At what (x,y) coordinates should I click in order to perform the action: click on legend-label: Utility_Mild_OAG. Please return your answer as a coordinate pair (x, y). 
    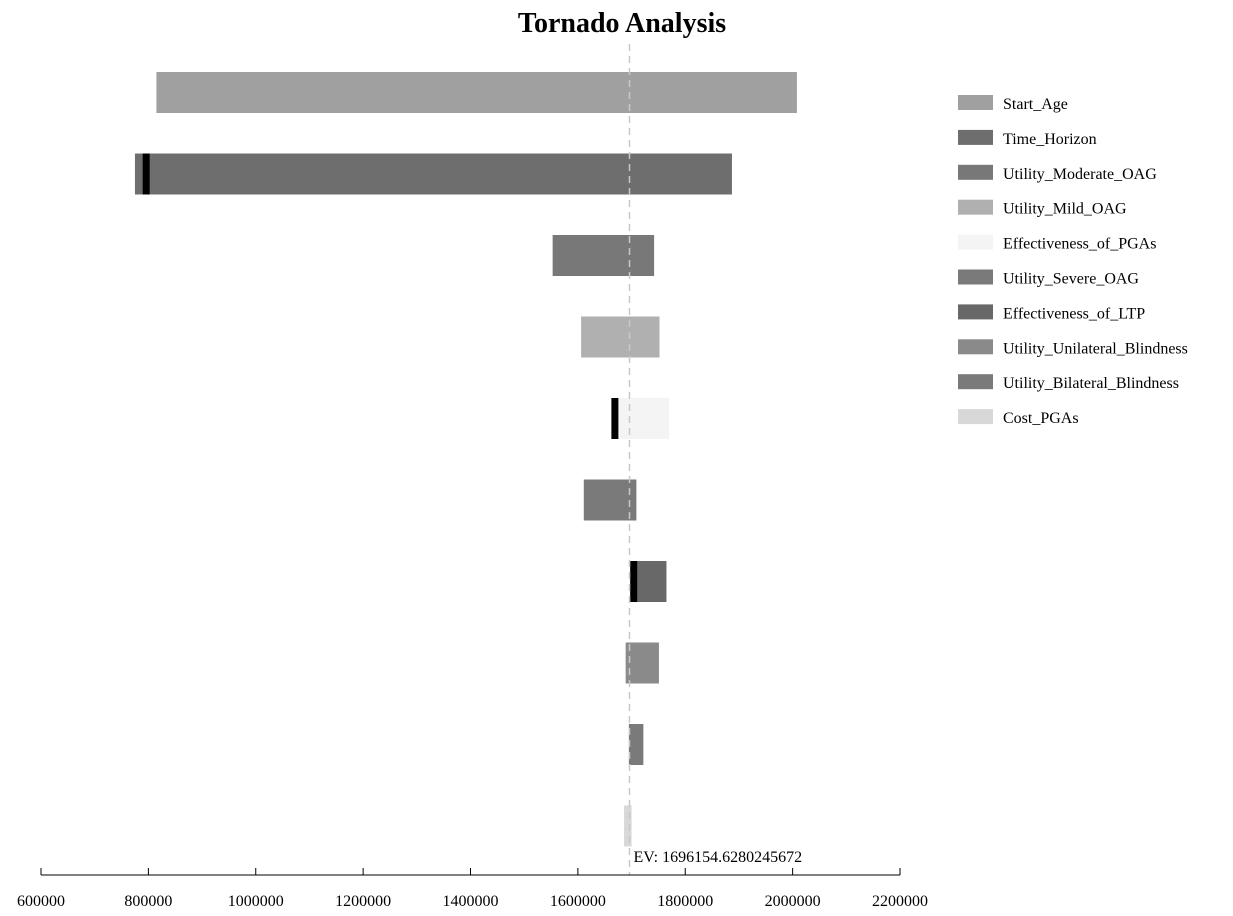
    Looking at the image, I should click on (1065, 209).